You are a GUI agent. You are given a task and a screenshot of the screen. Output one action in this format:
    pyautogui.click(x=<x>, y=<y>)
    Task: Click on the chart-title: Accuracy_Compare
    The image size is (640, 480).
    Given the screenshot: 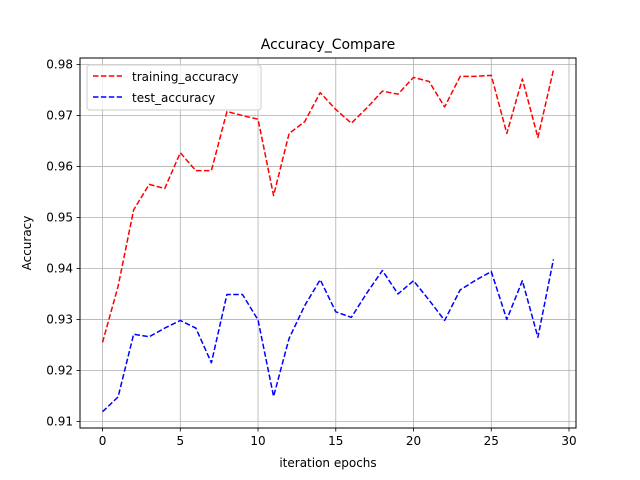 What is the action you would take?
    pyautogui.click(x=328, y=45)
    